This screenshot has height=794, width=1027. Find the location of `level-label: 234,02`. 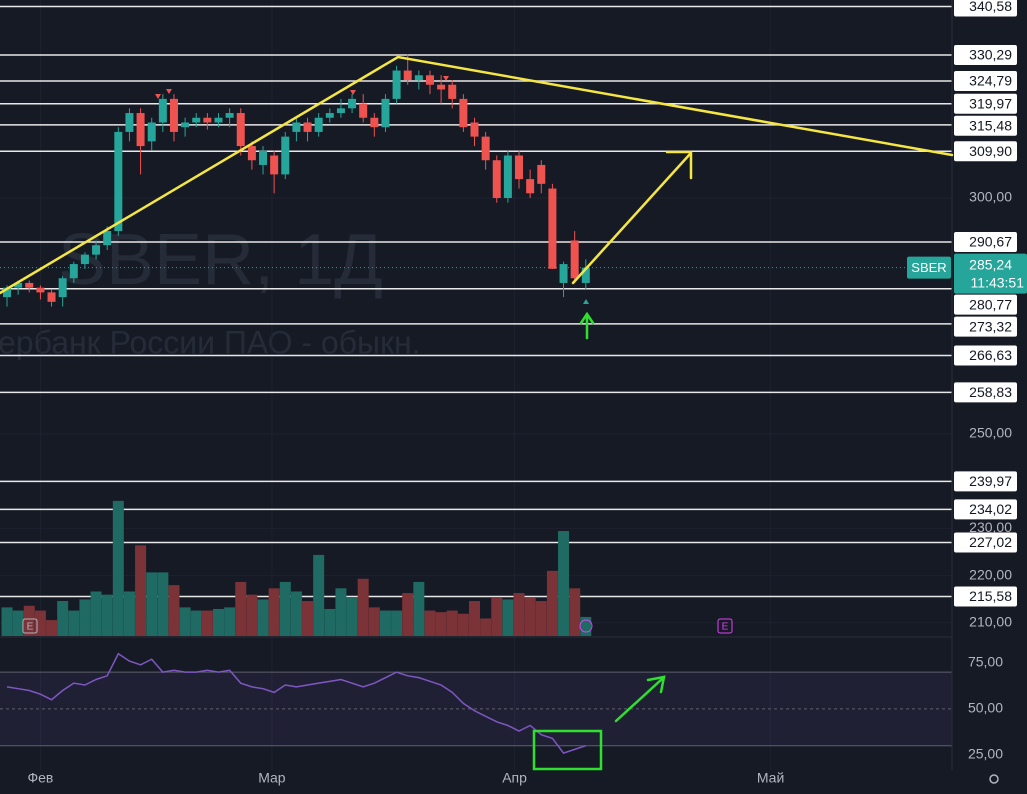

level-label: 234,02 is located at coordinates (990, 509).